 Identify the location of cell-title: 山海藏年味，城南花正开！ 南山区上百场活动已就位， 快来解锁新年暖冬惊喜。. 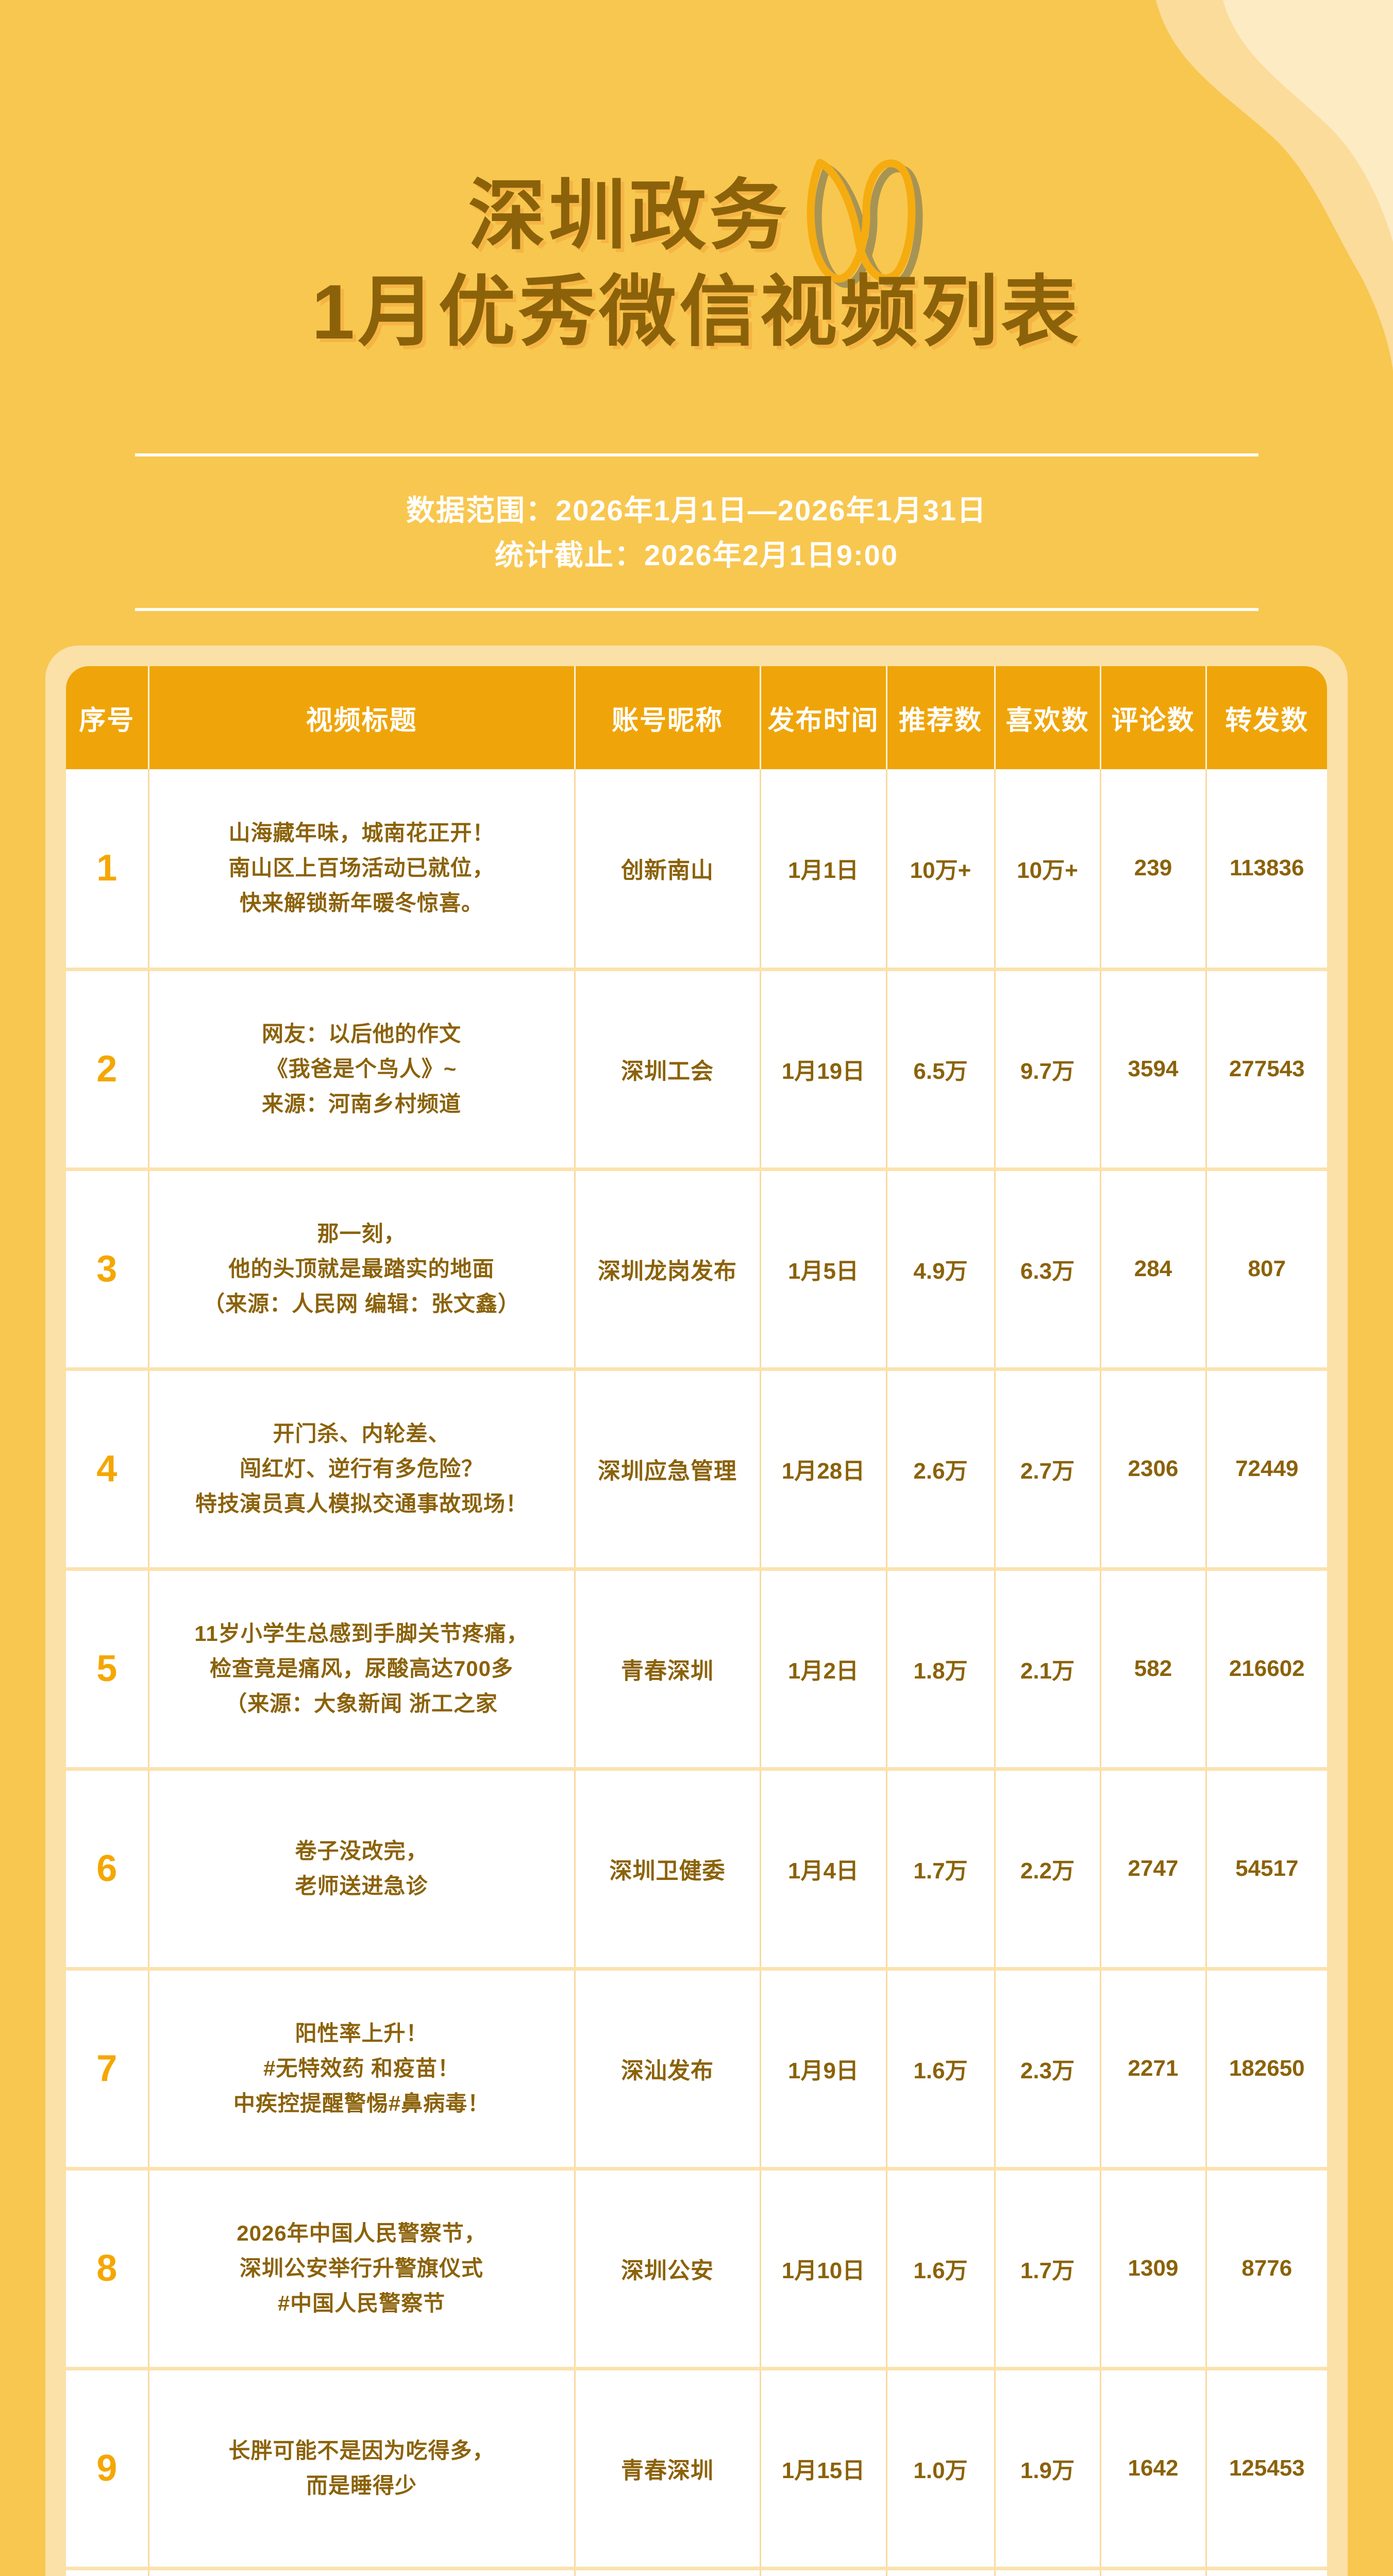
(362, 870).